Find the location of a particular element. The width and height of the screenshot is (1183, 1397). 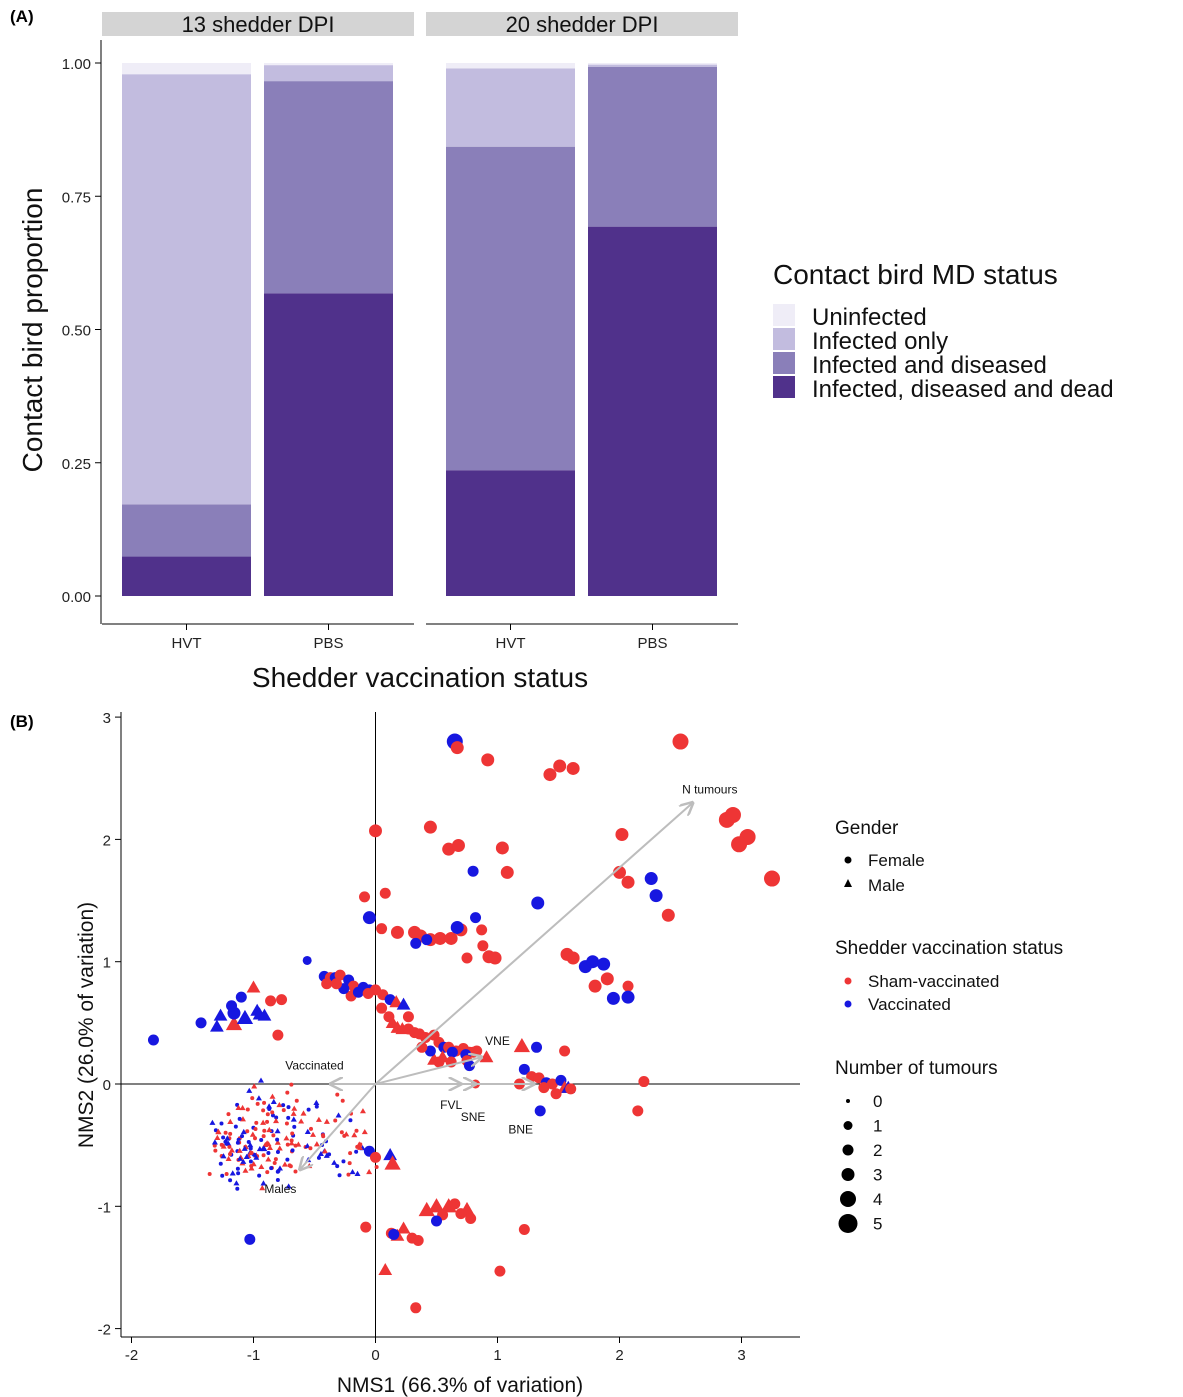

panel-label-a: (A) is located at coordinates (22, 16).